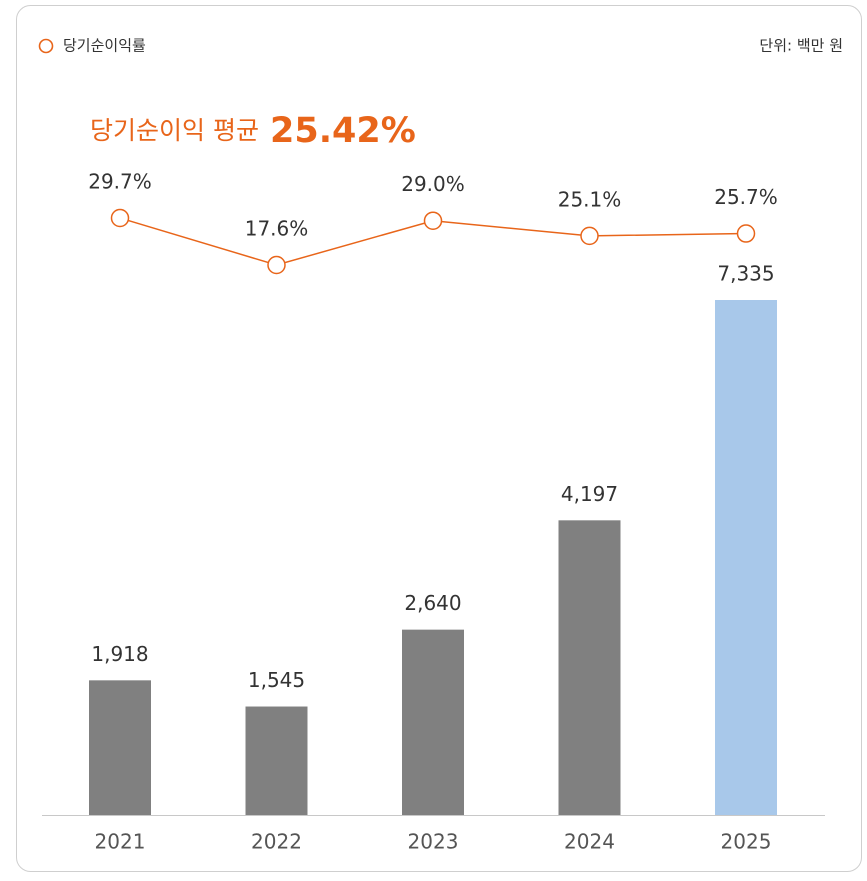  Describe the element at coordinates (433, 184) in the screenshot. I see `line-value-label: 29.0%` at that location.